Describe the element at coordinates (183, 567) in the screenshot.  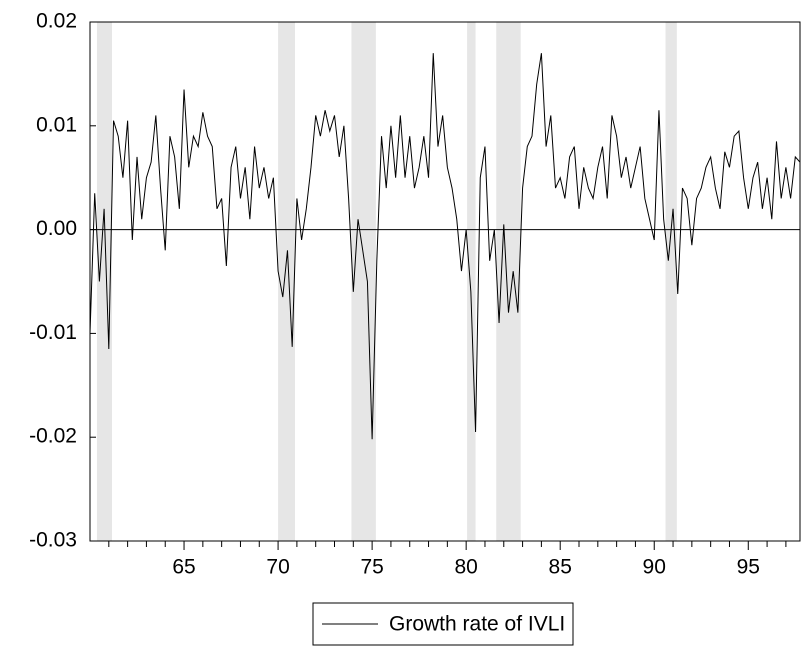
I see `x-tick-label: 65` at that location.